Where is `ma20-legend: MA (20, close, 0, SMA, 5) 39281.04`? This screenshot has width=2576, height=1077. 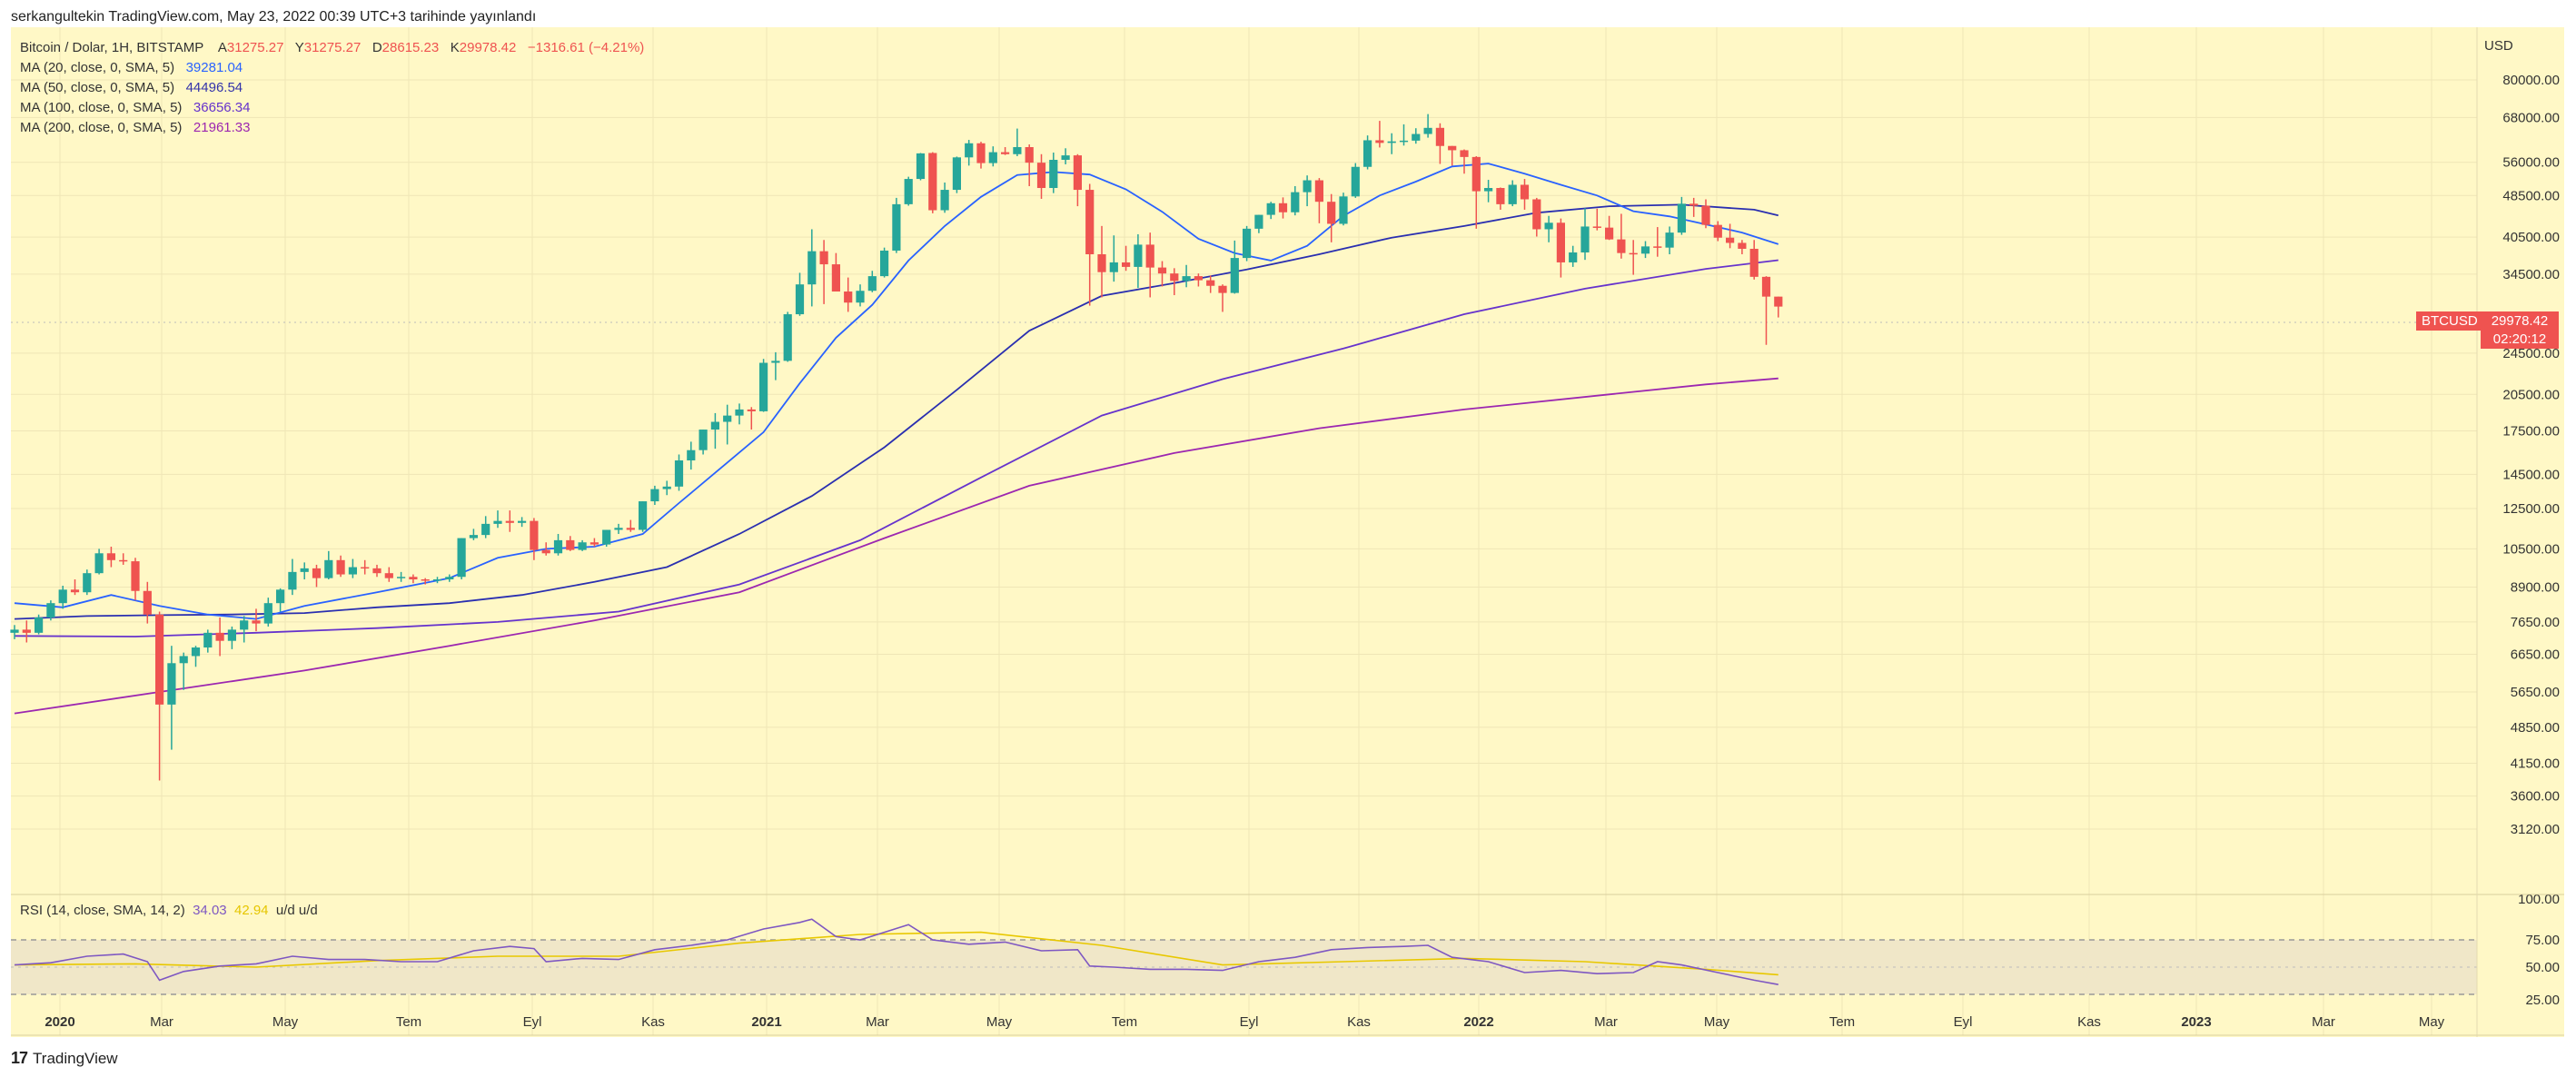 ma20-legend: MA (20, close, 0, SMA, 5) 39281.04 is located at coordinates (131, 67).